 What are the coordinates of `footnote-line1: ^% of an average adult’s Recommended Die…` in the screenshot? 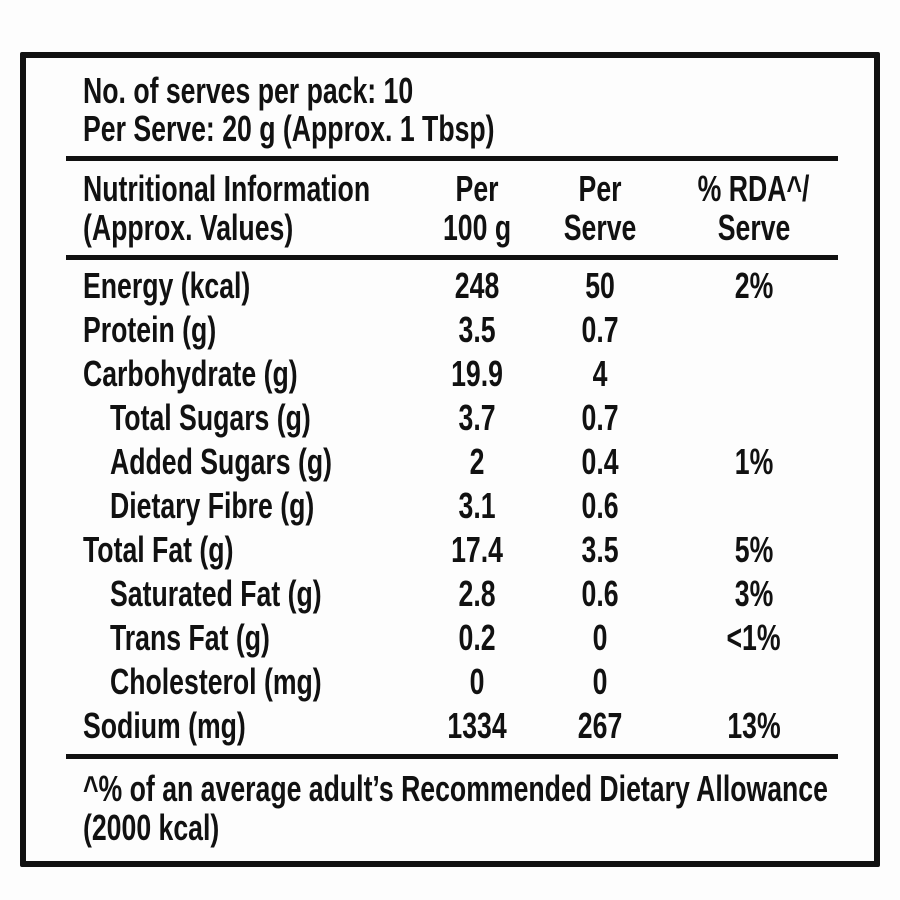 It's located at (455, 788).